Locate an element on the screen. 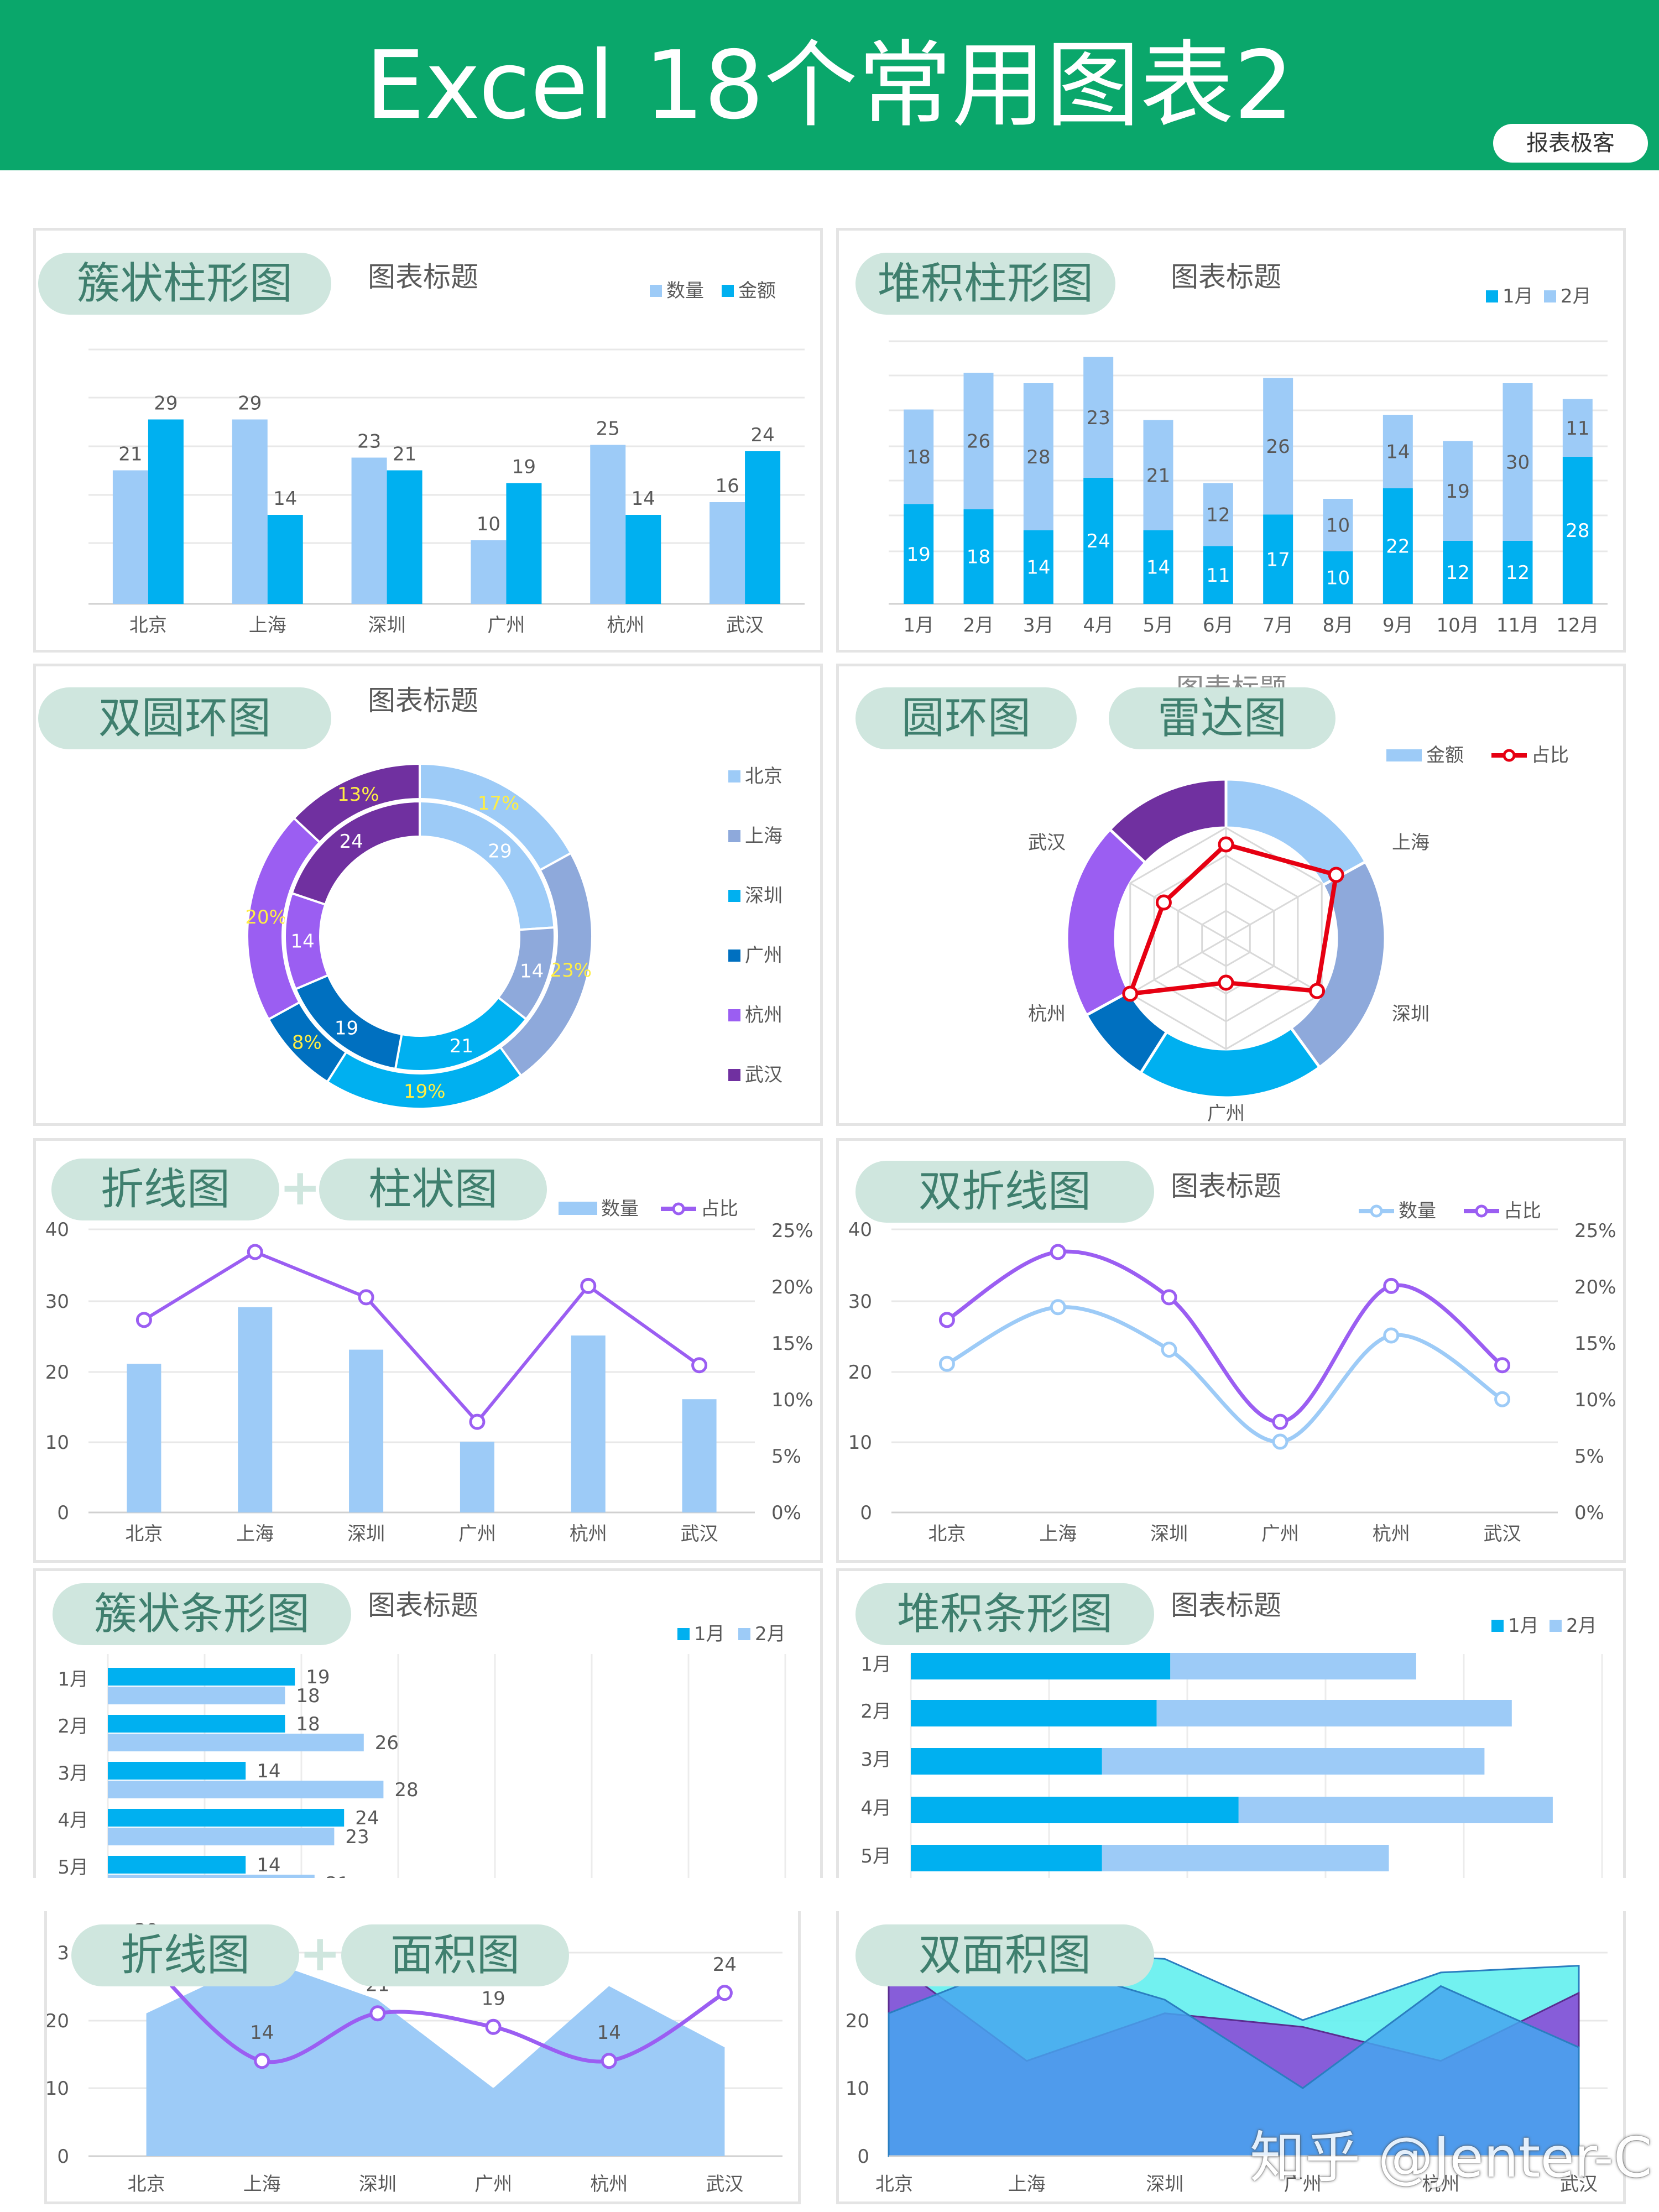  x-tick-label: 深圳 is located at coordinates (366, 1534).